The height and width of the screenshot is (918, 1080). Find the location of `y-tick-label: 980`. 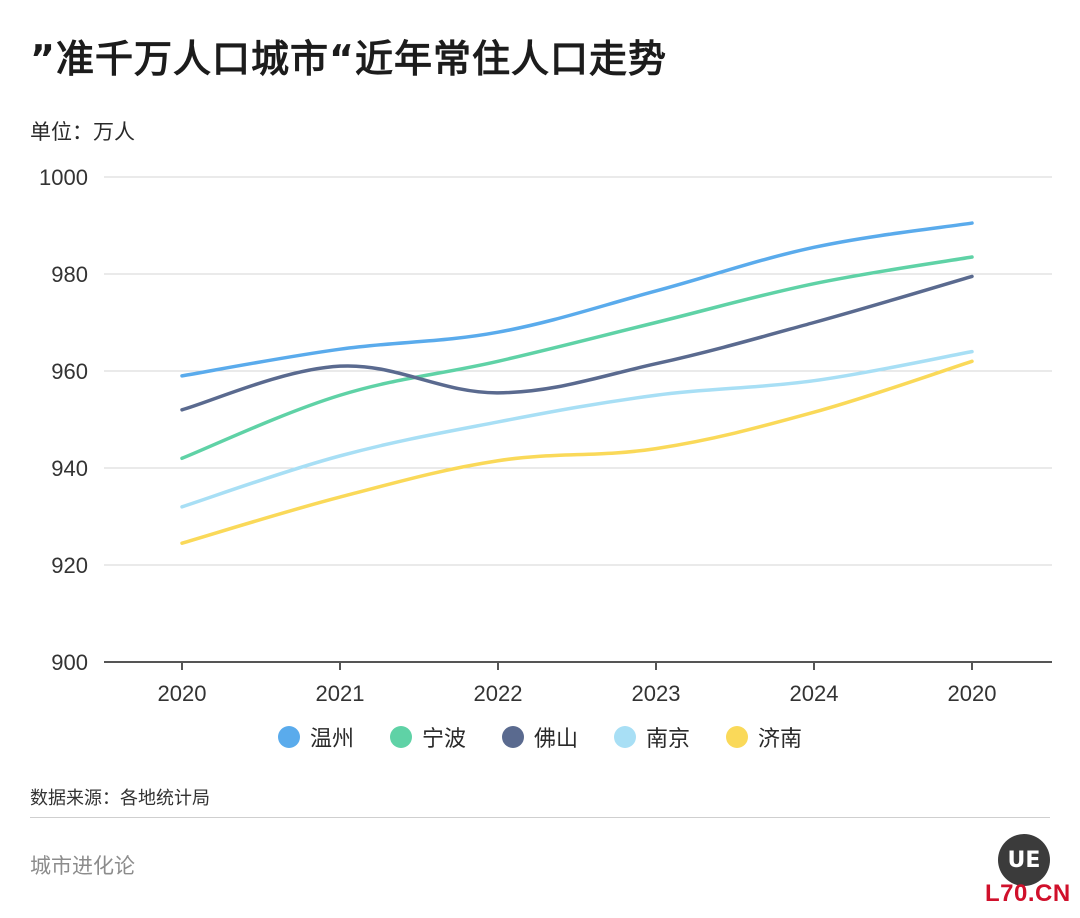

y-tick-label: 980 is located at coordinates (69, 274).